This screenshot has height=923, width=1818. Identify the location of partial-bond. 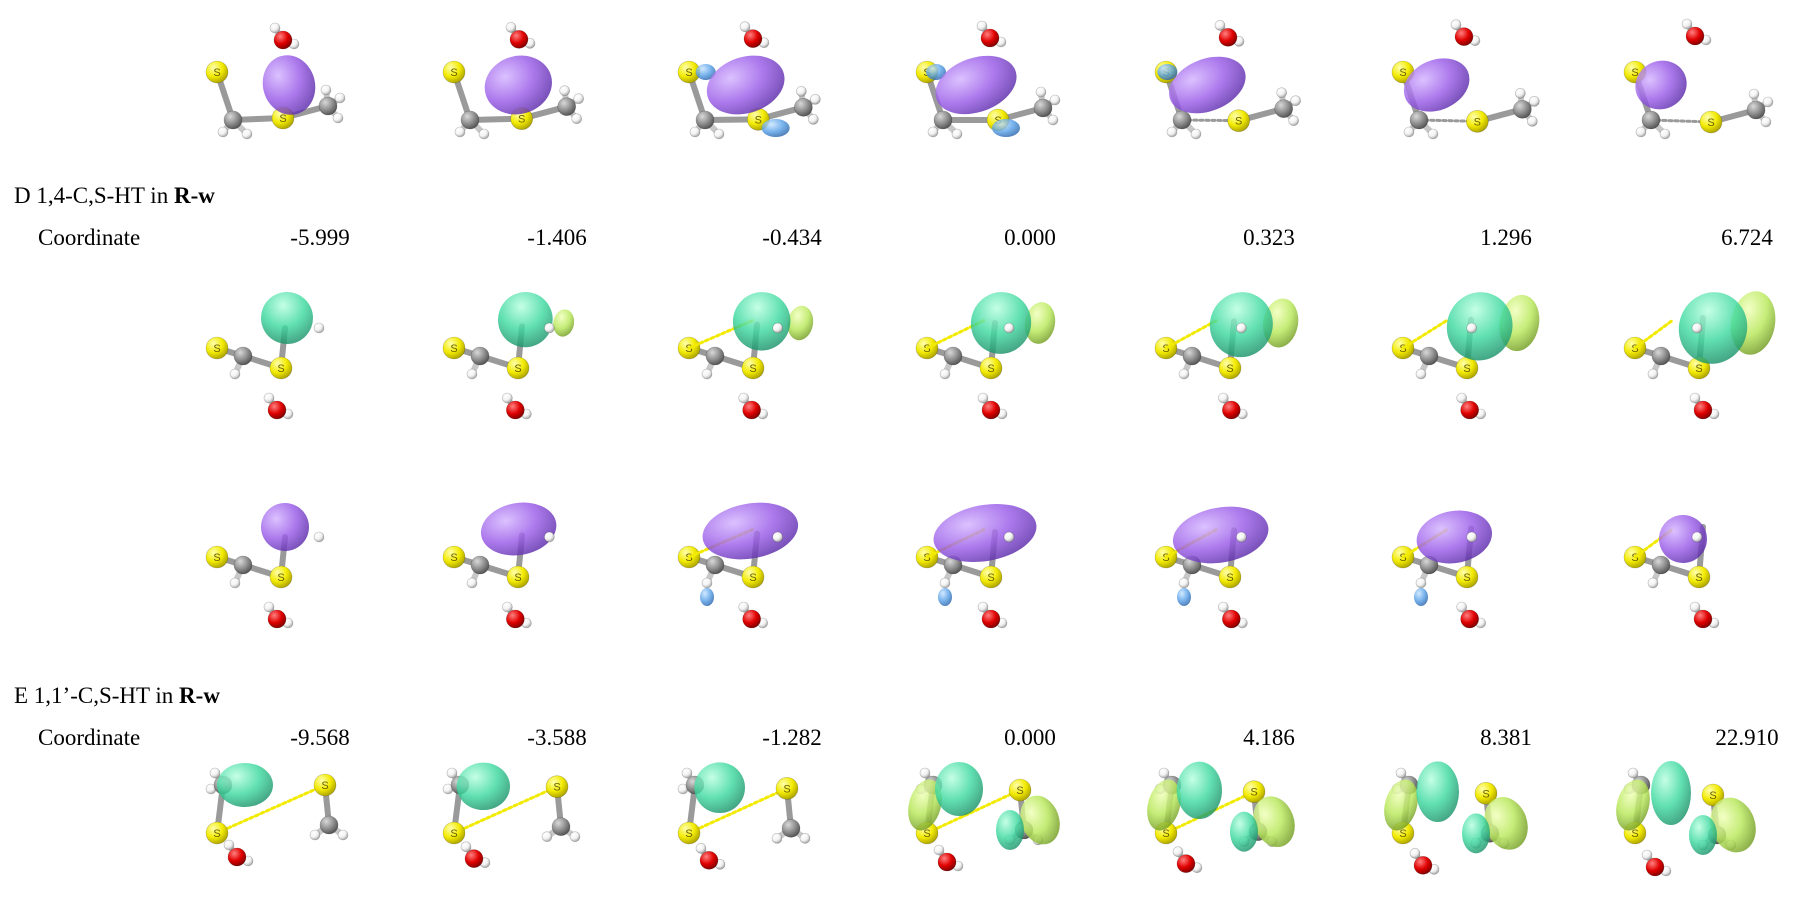
(1654, 334).